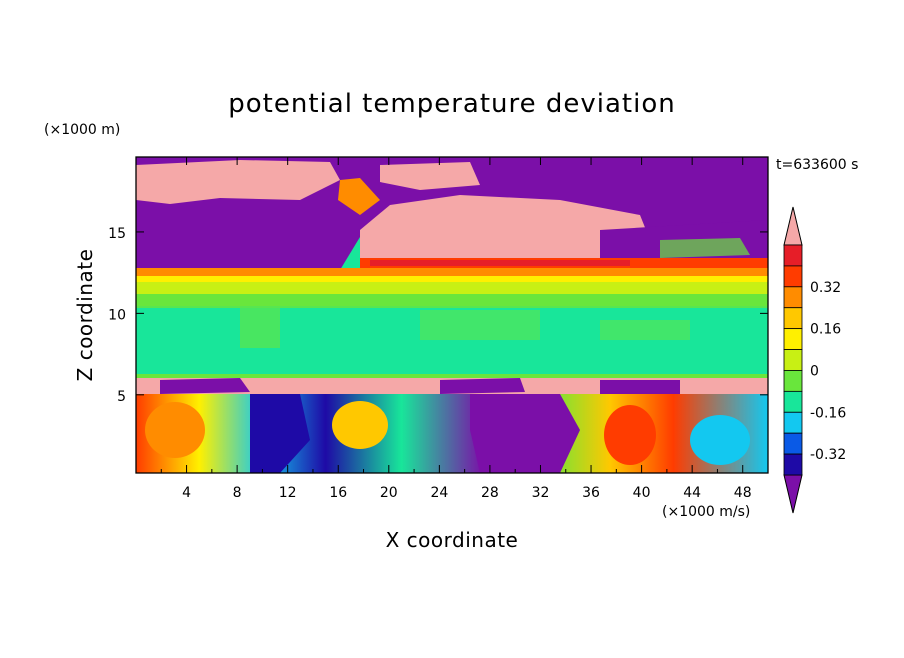 The image size is (904, 658). Describe the element at coordinates (490, 493) in the screenshot. I see `x-tick-label: 28` at that location.